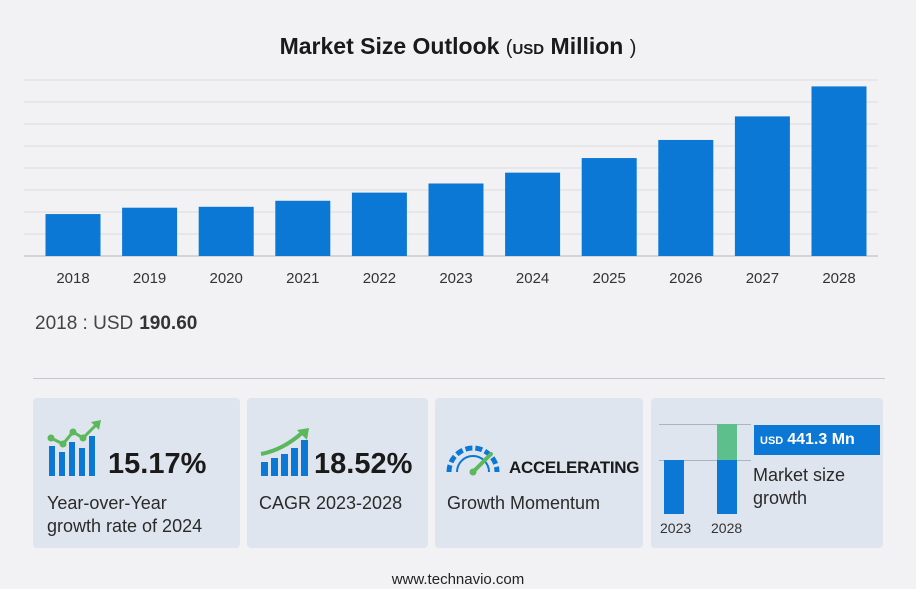 Image resolution: width=916 pixels, height=589 pixels. I want to click on market-growth-card: 2023 2028 USD 441.3 Mn Market size growth, so click(767, 473).